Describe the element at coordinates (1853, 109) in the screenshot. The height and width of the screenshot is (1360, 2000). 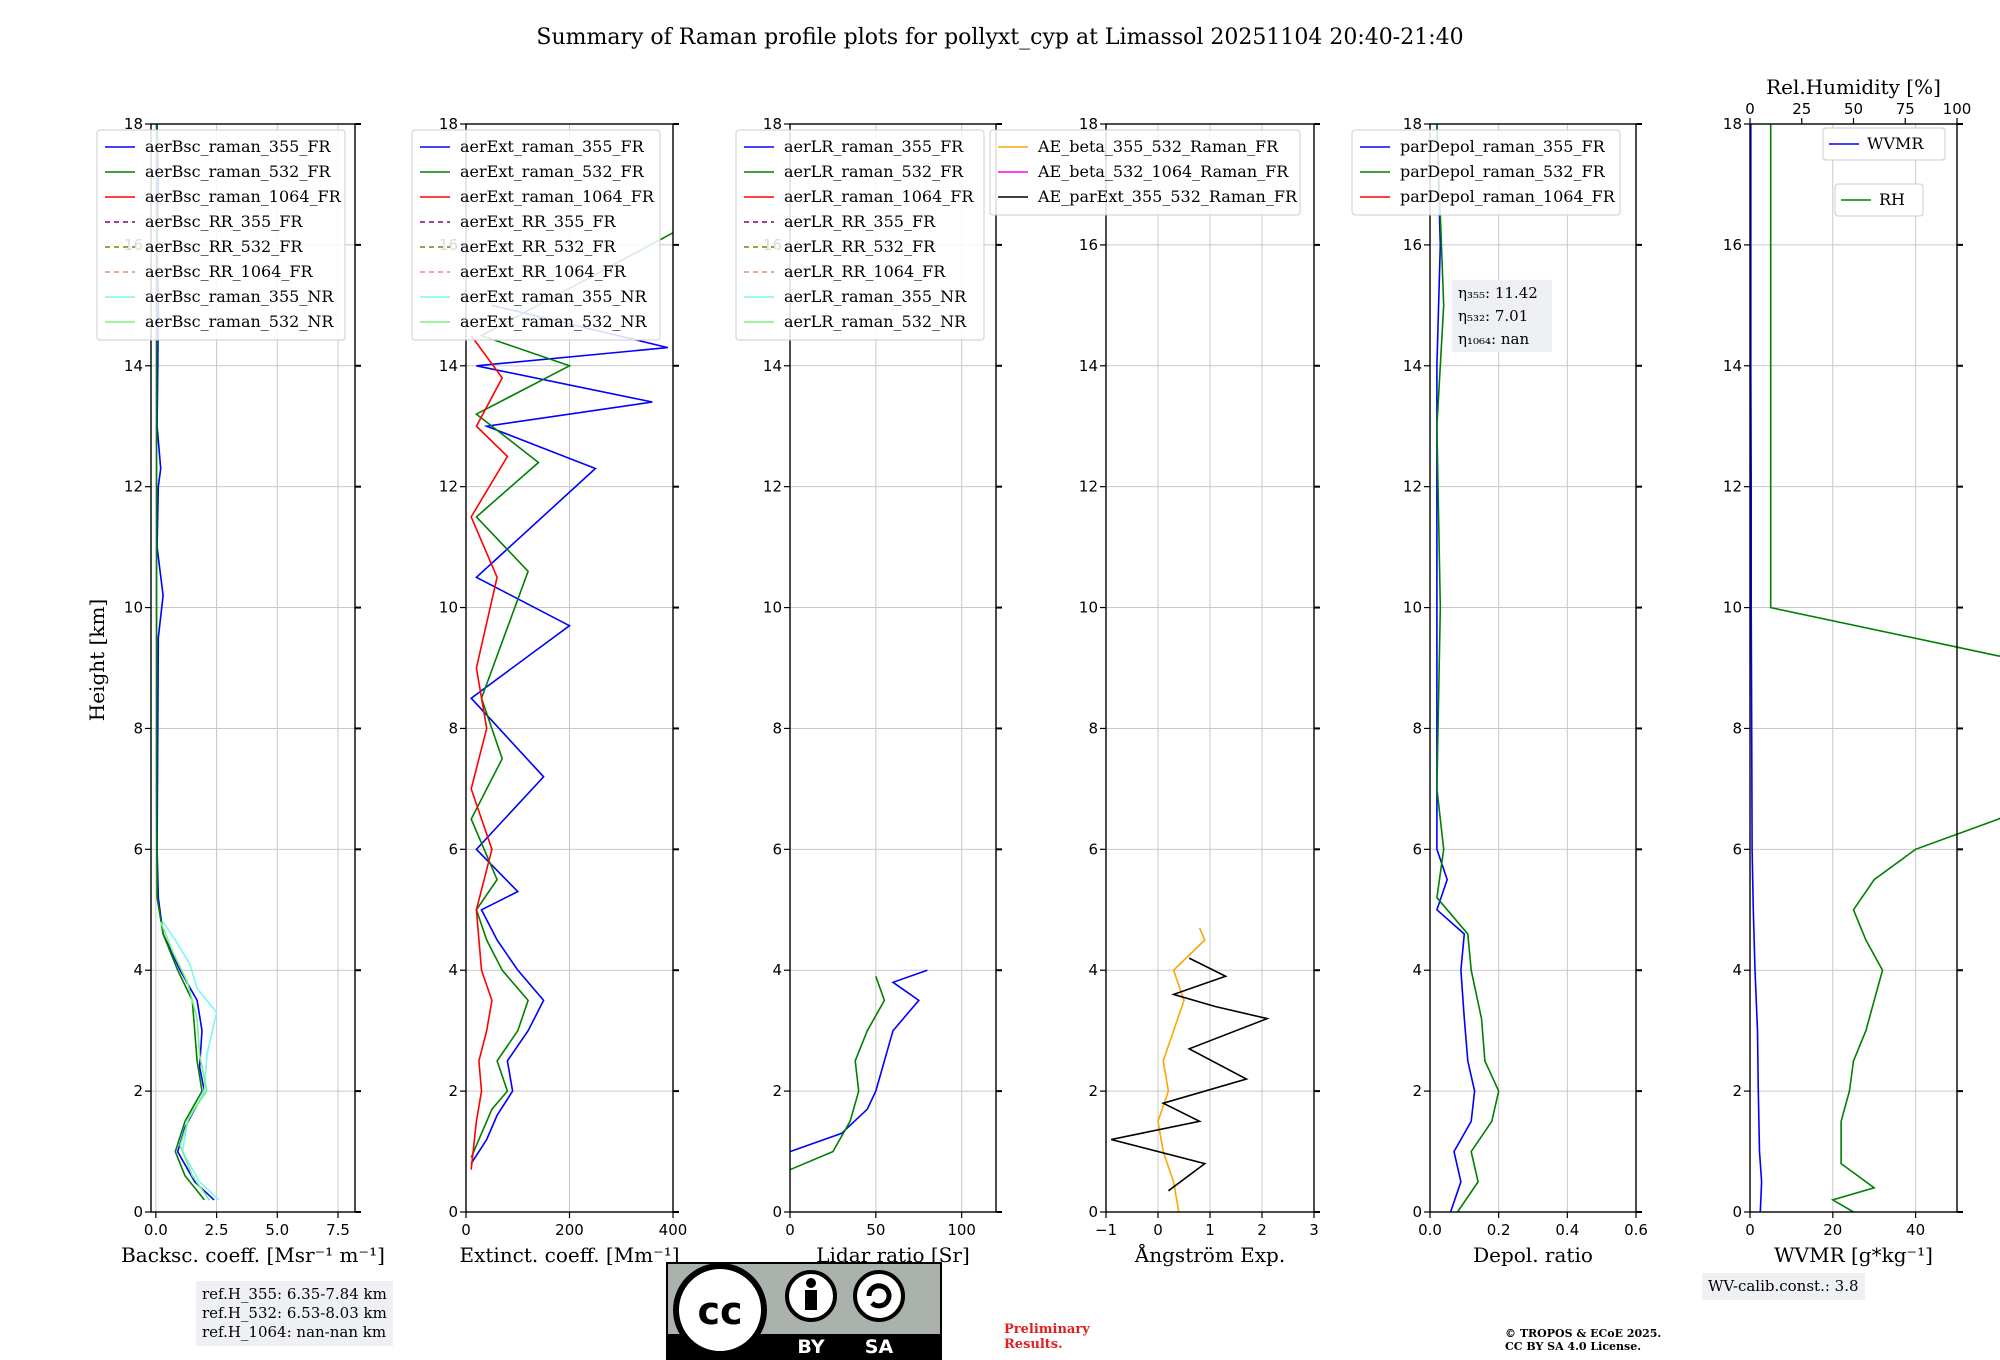
I see `top-x-tick-label: 50` at that location.